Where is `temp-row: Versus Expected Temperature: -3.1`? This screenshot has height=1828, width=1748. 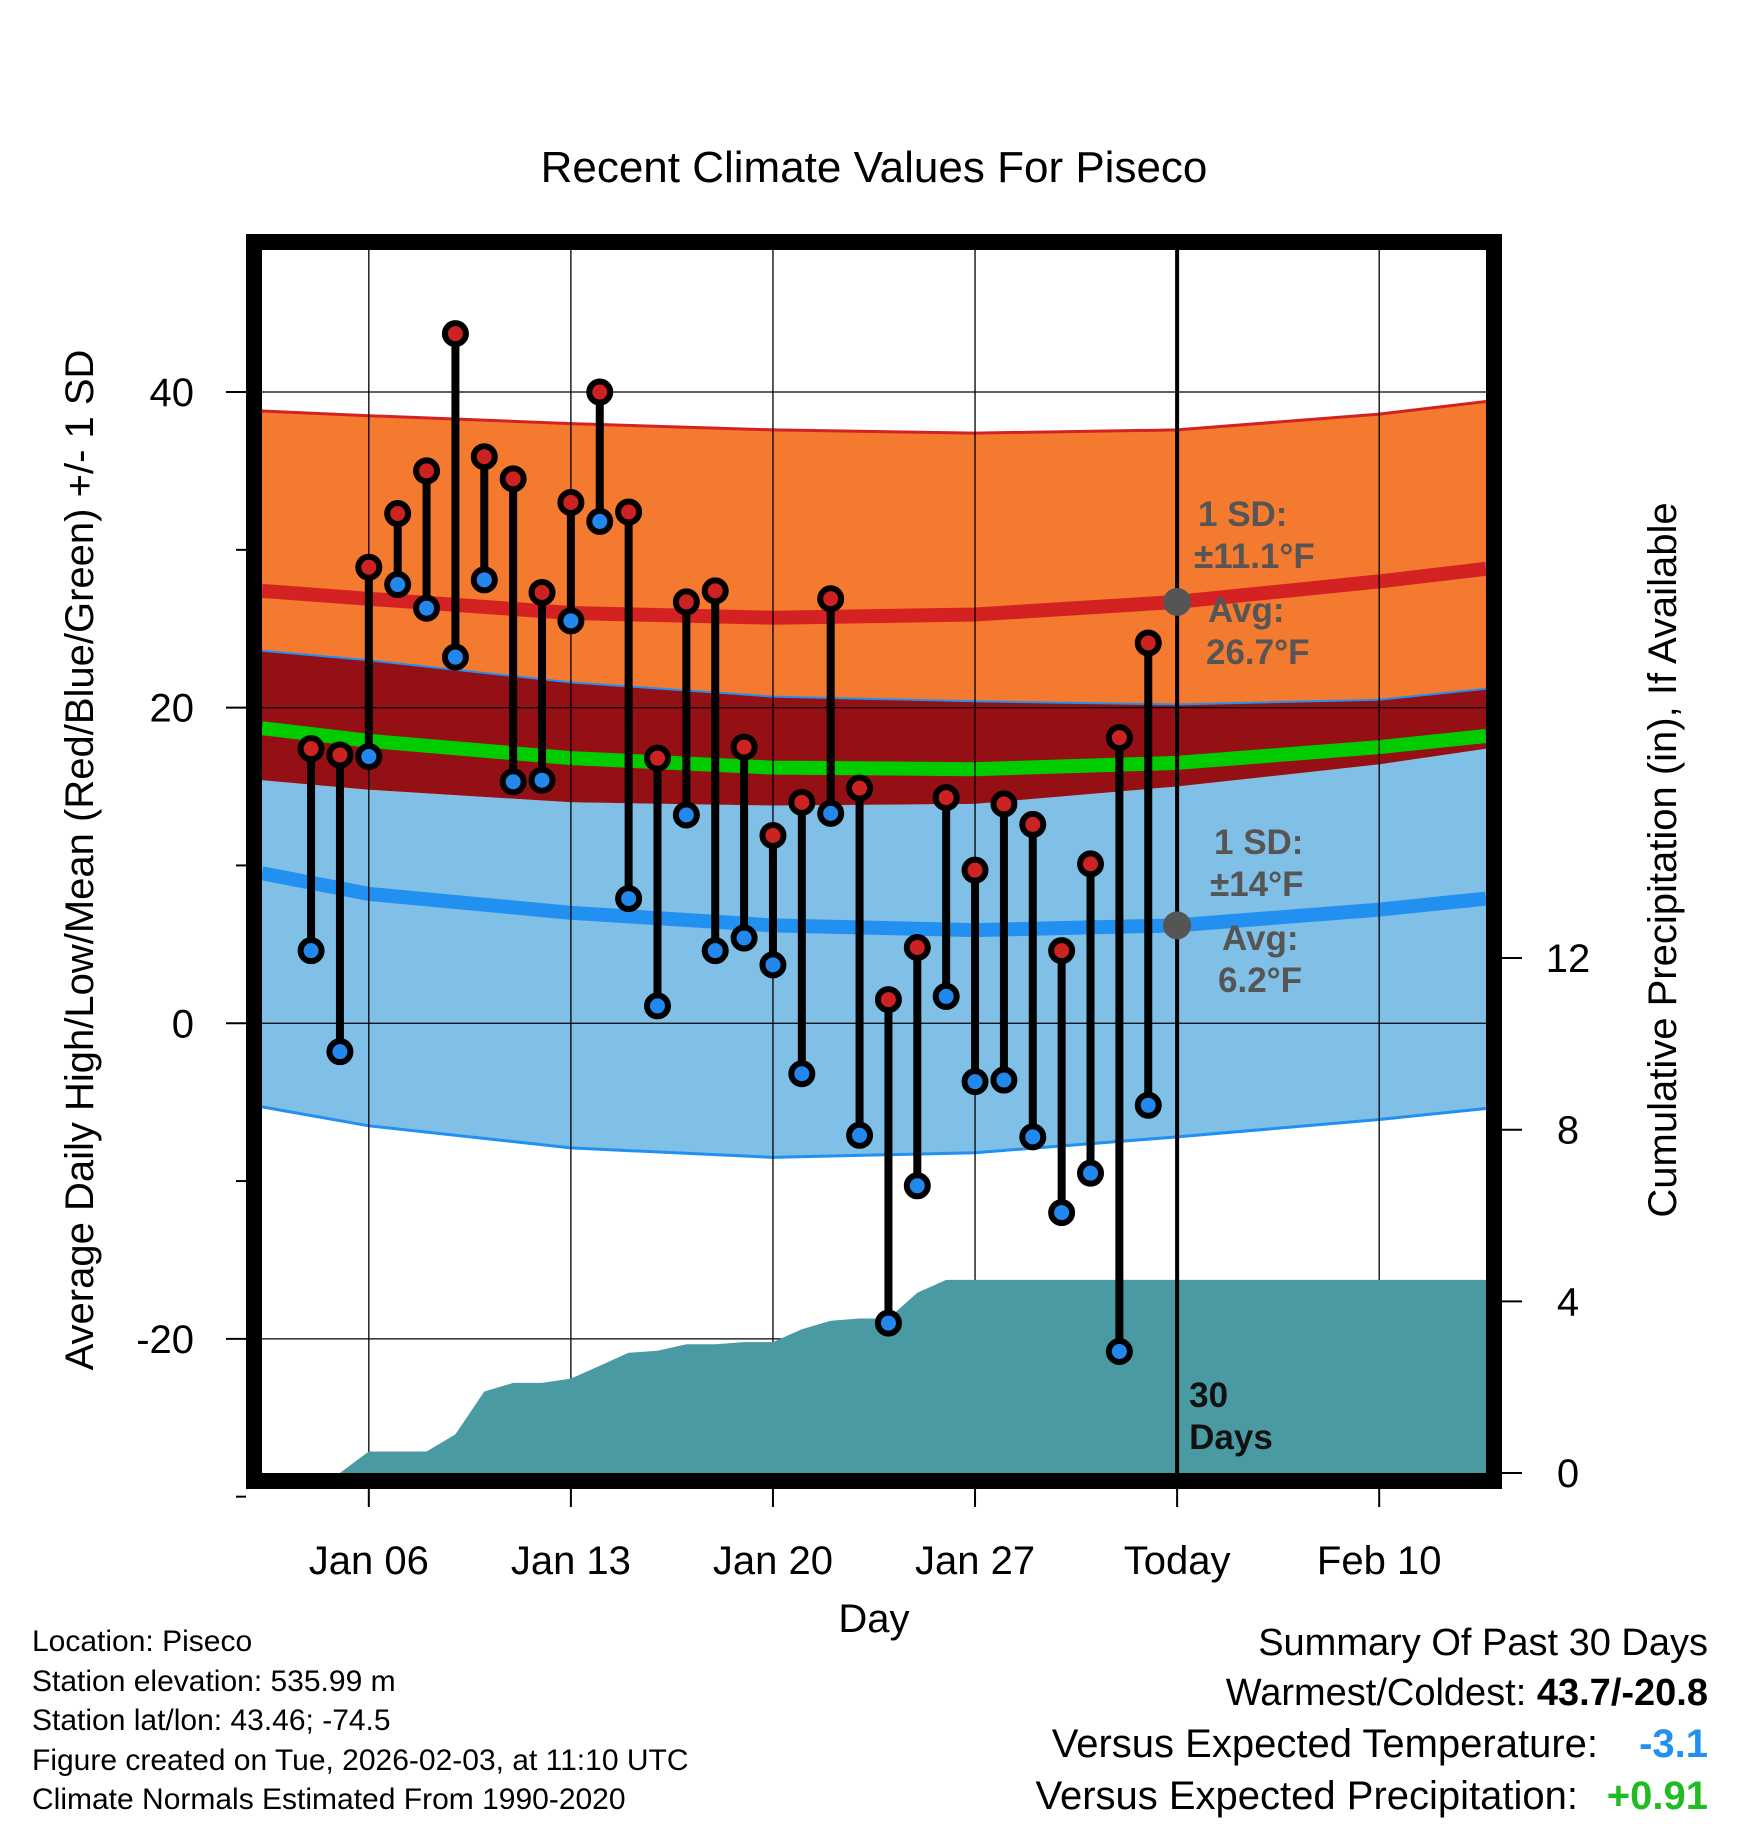 temp-row: Versus Expected Temperature: -3.1 is located at coordinates (1308, 1748).